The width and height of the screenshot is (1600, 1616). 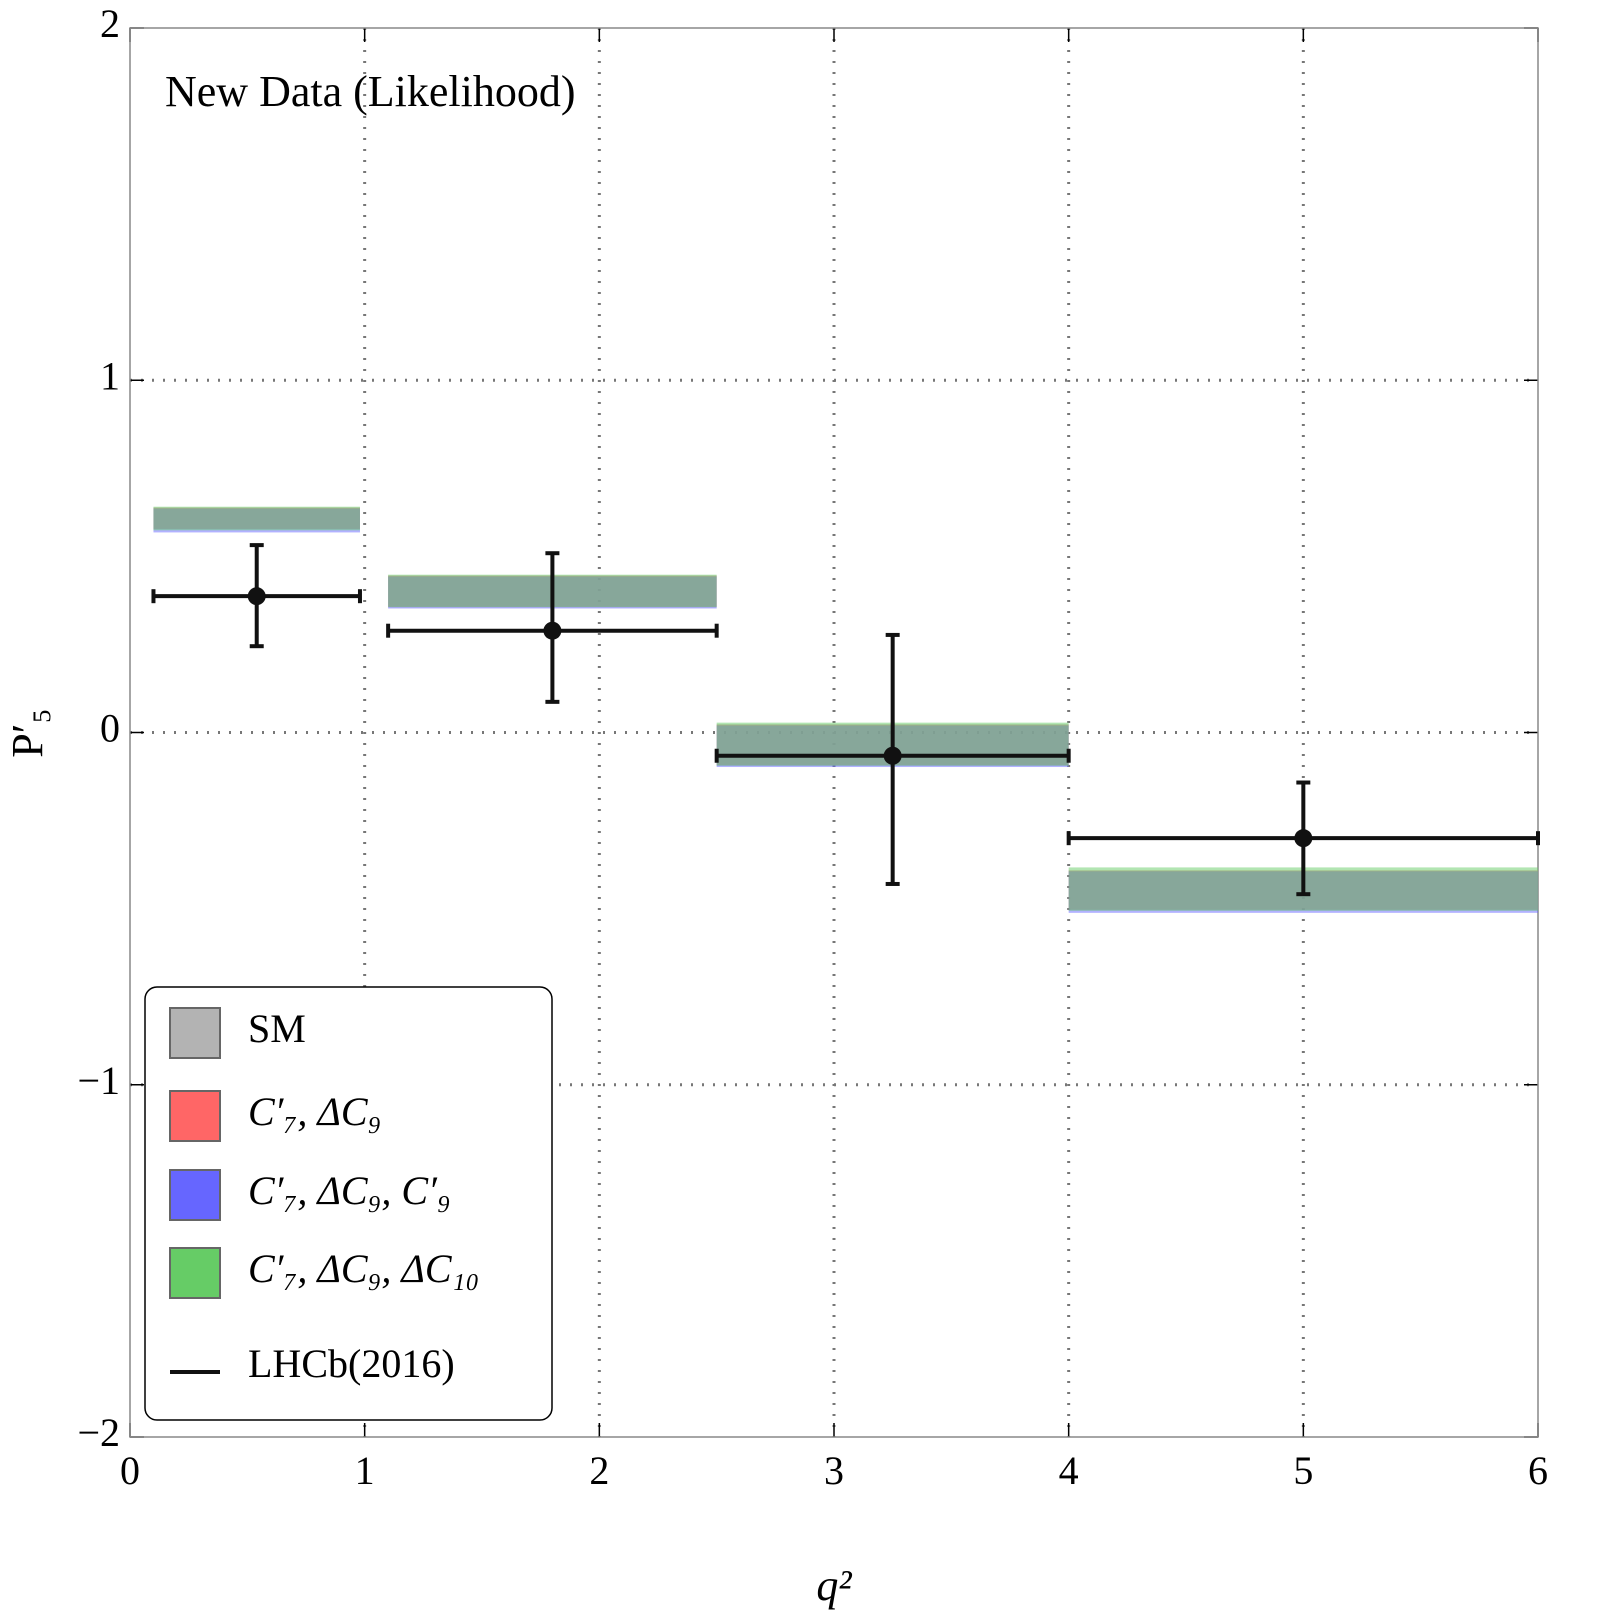 I want to click on legend-box, so click(x=348, y=1203).